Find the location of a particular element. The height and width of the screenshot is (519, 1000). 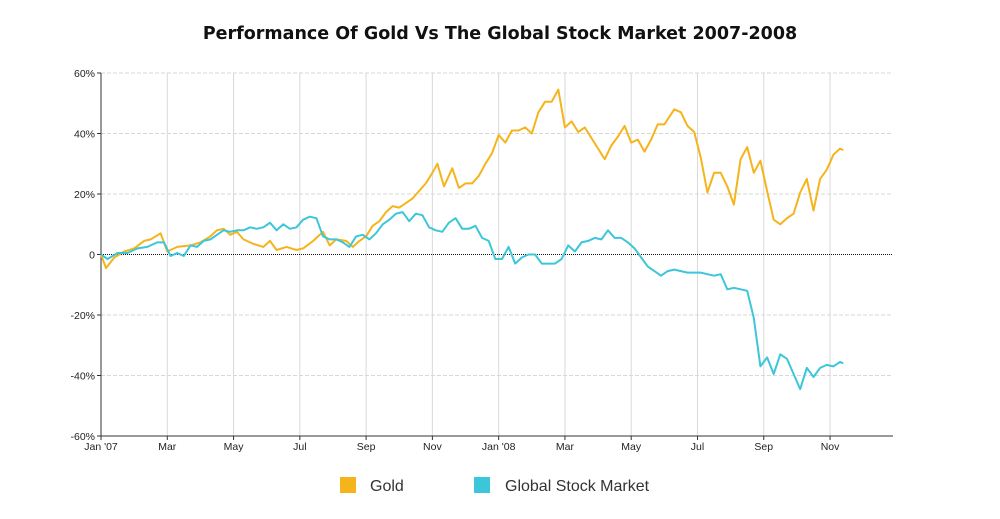

legend-label-gold: Gold is located at coordinates (387, 486).